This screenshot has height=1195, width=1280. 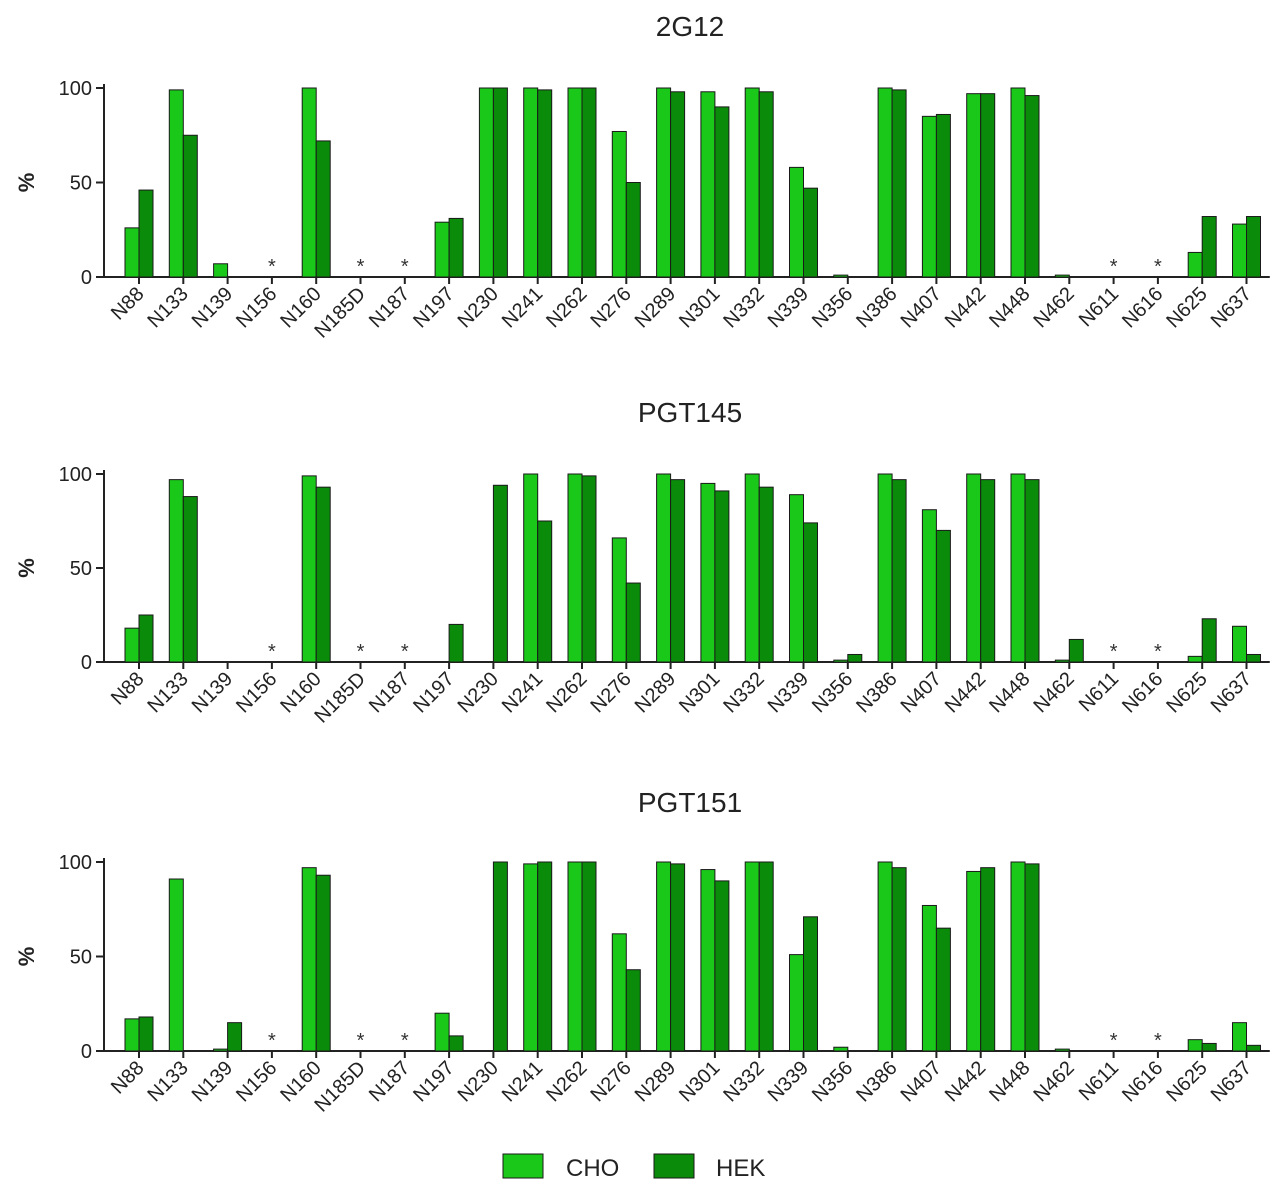 I want to click on bar-hek-n442, so click(x=988, y=185).